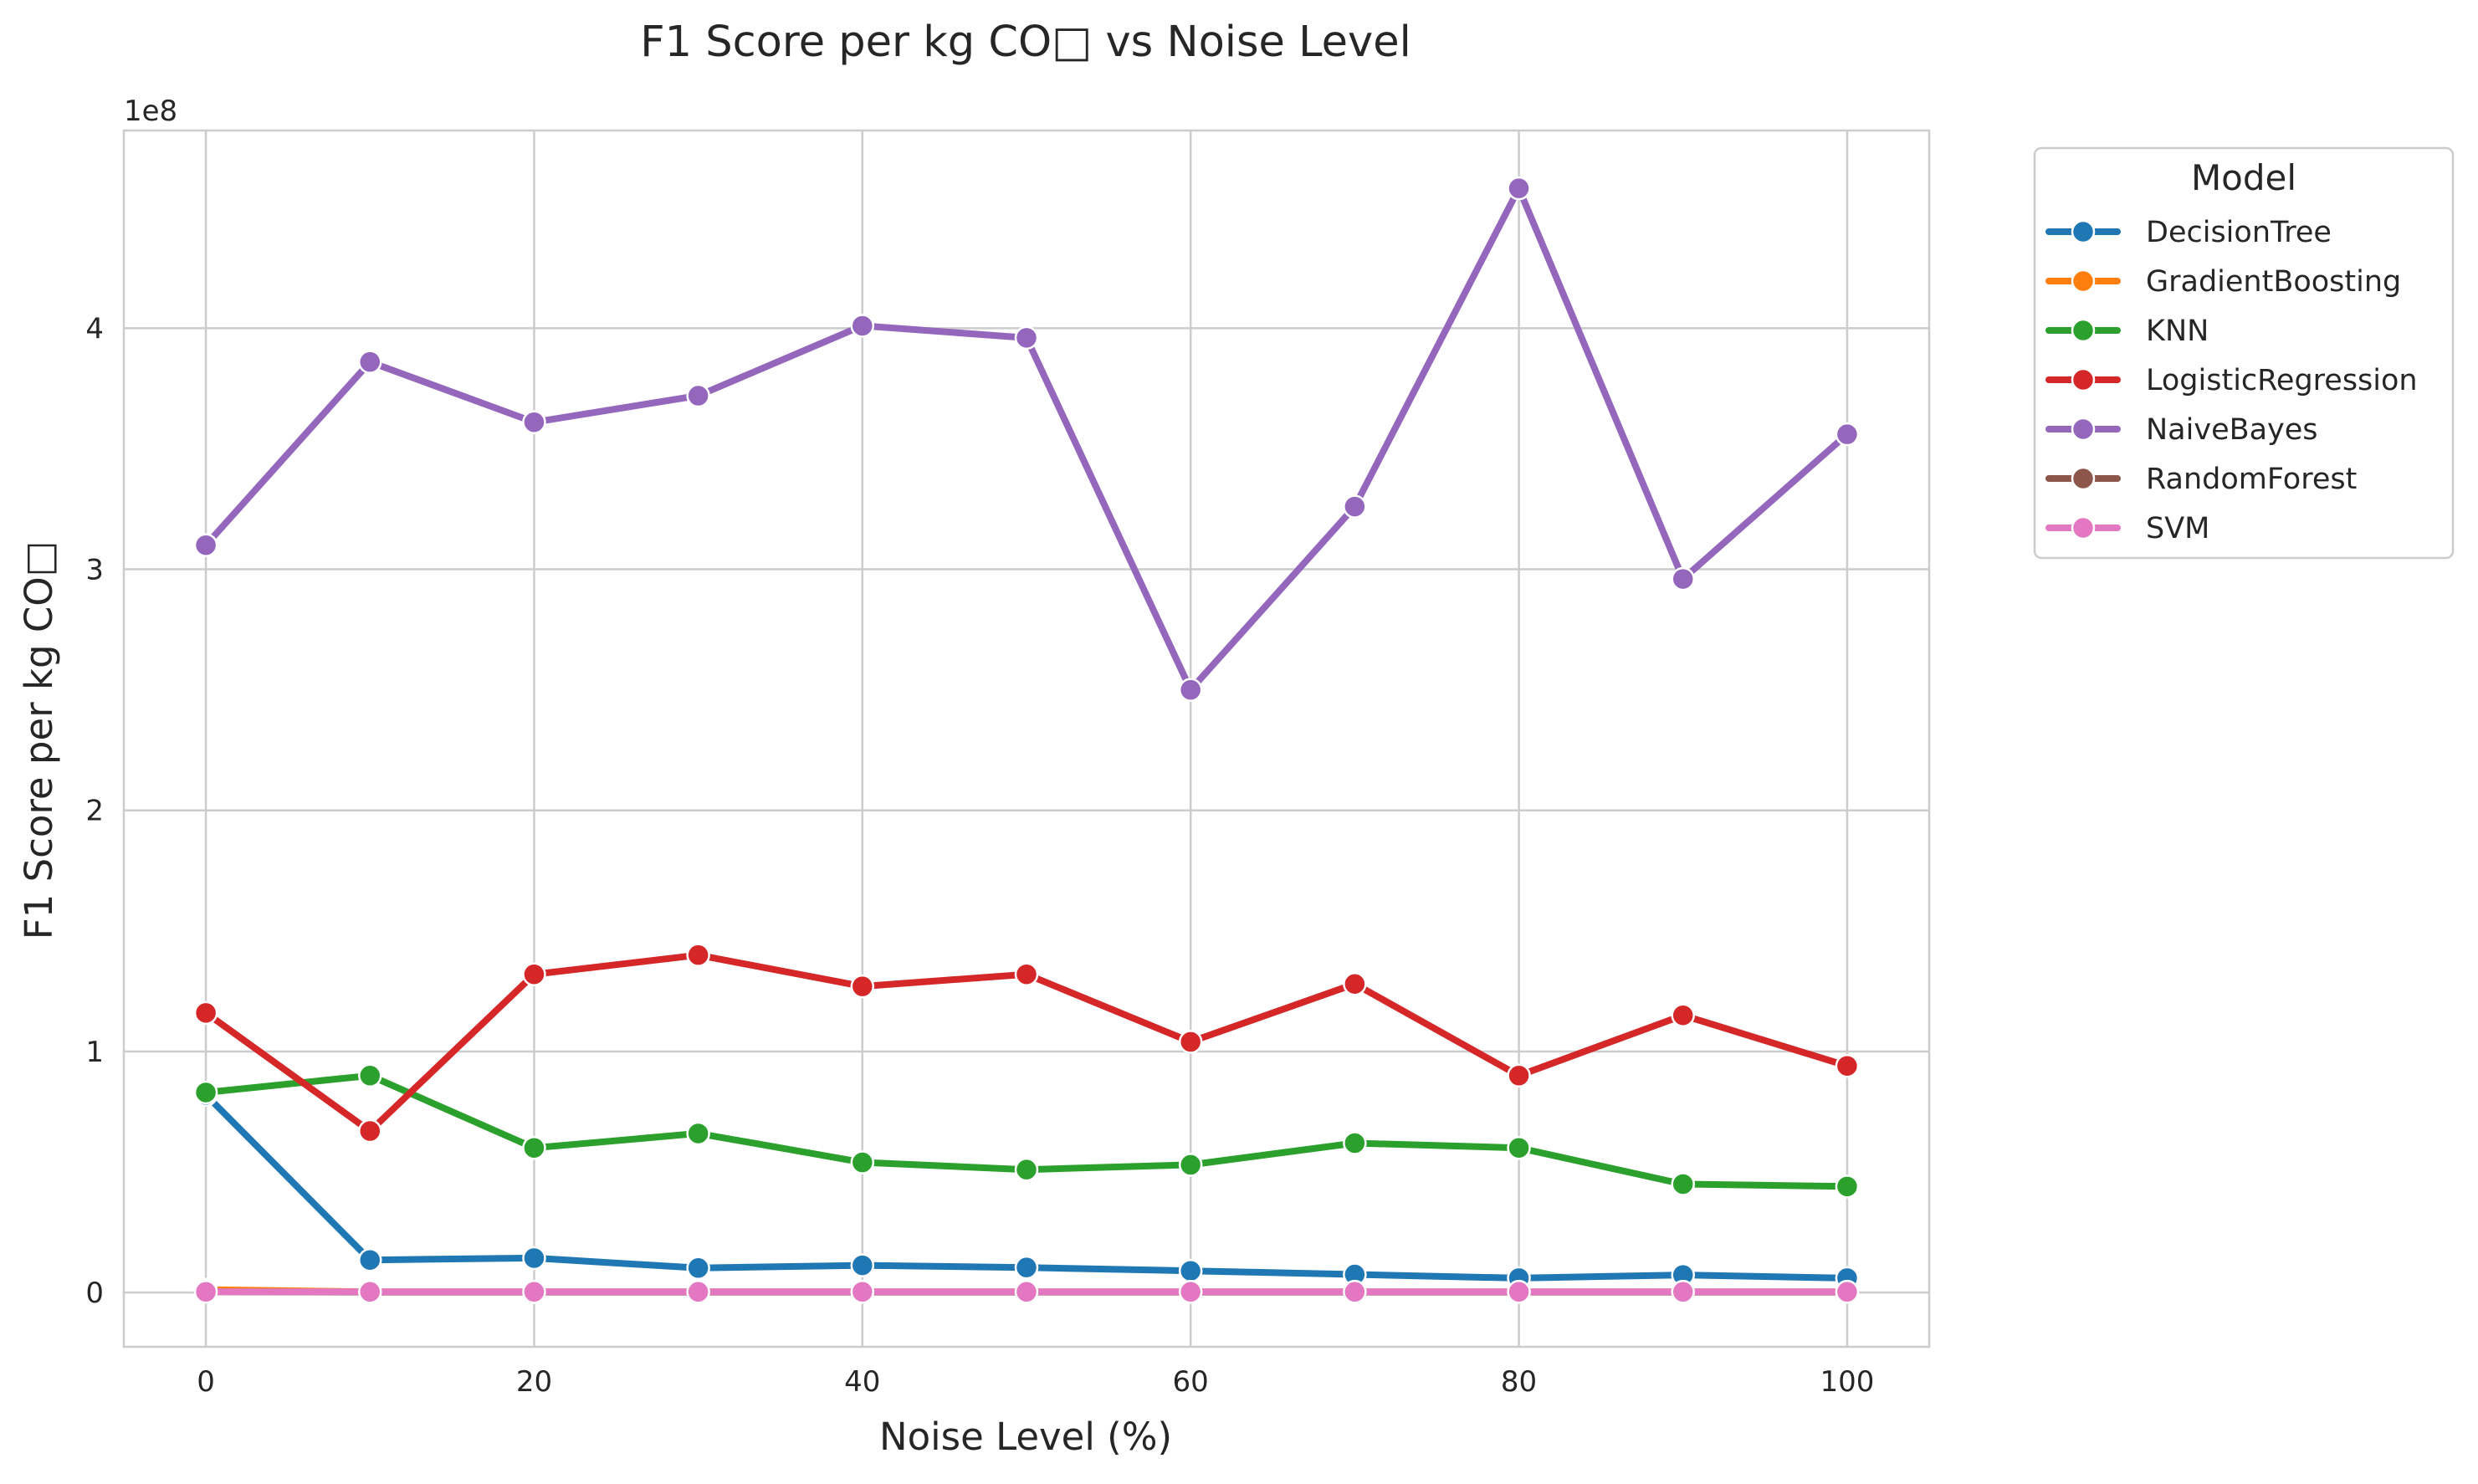 The width and height of the screenshot is (2478, 1484). I want to click on legend-label: KNN, so click(2177, 331).